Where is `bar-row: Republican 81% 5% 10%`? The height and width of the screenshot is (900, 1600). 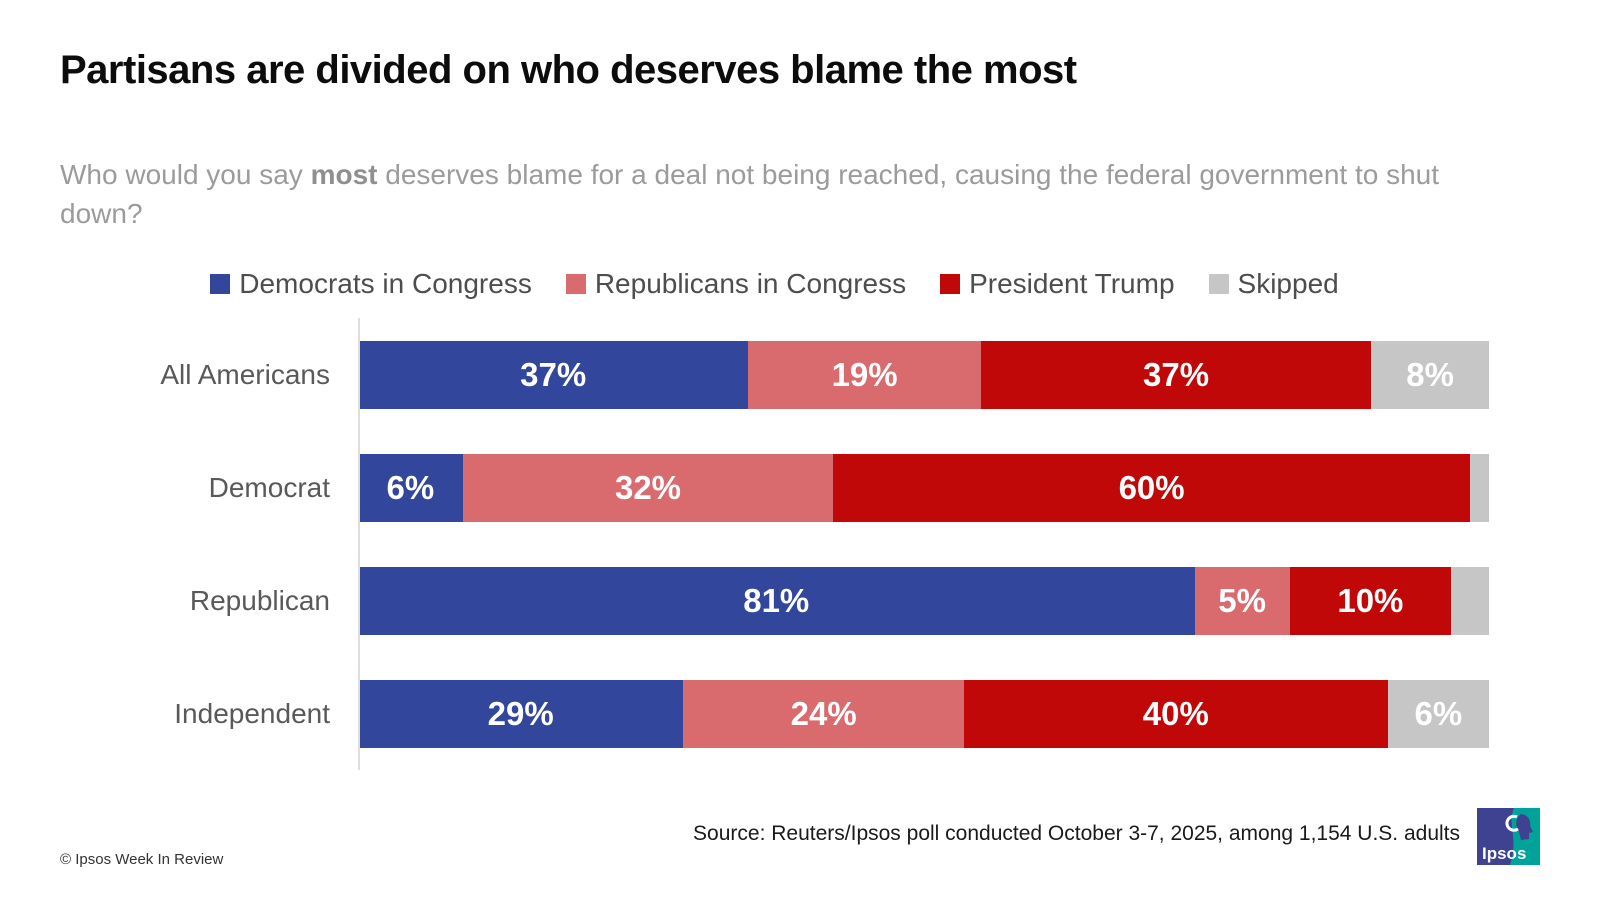
bar-row: Republican 81% 5% 10% is located at coordinates (775, 600).